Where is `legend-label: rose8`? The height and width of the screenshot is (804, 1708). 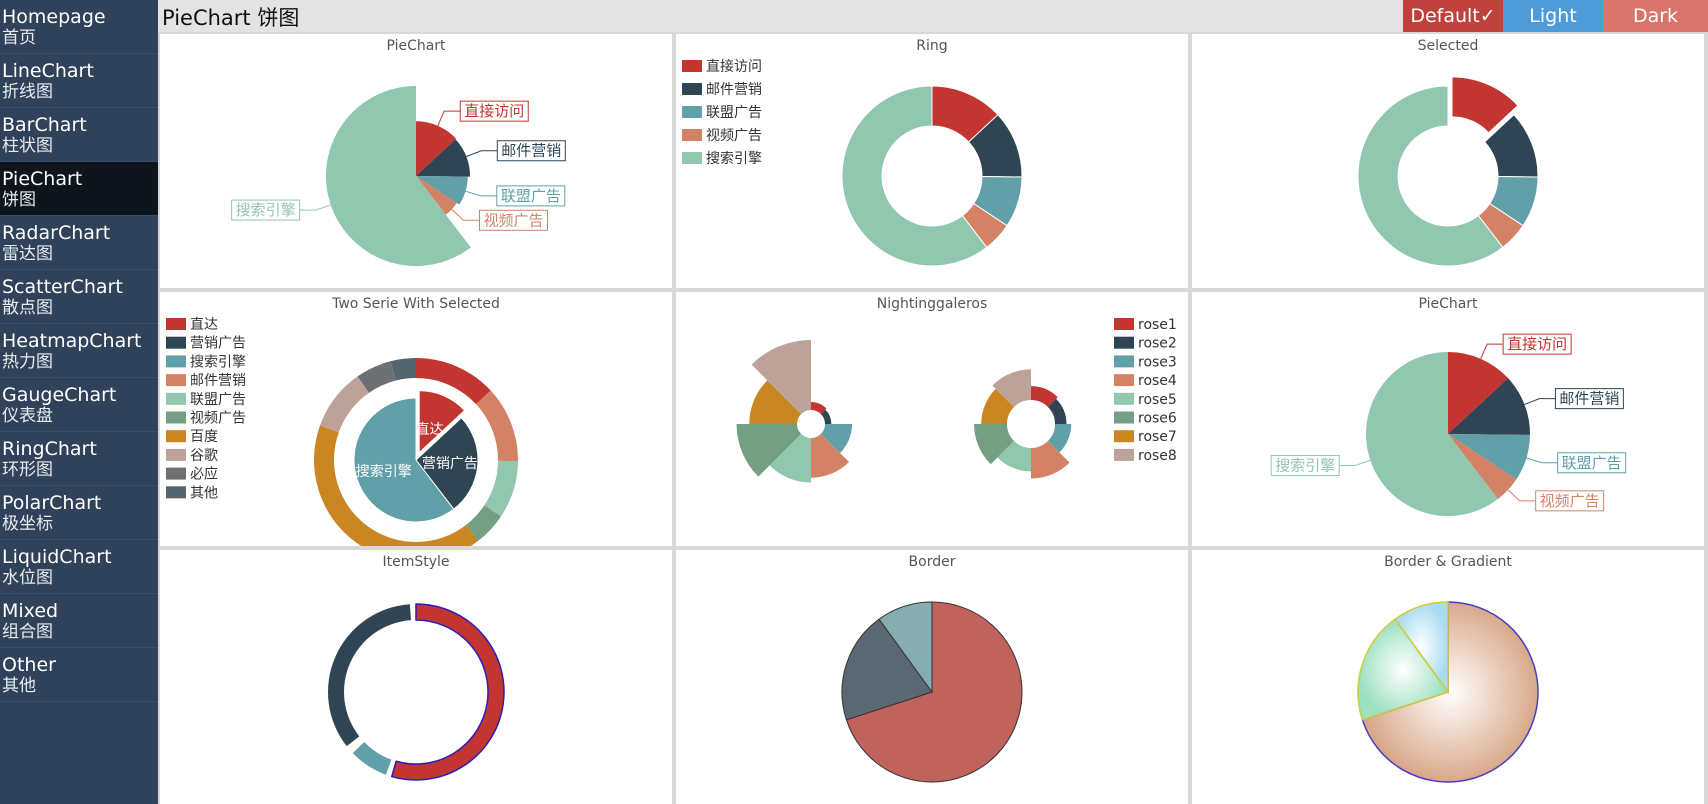
legend-label: rose8 is located at coordinates (1157, 456).